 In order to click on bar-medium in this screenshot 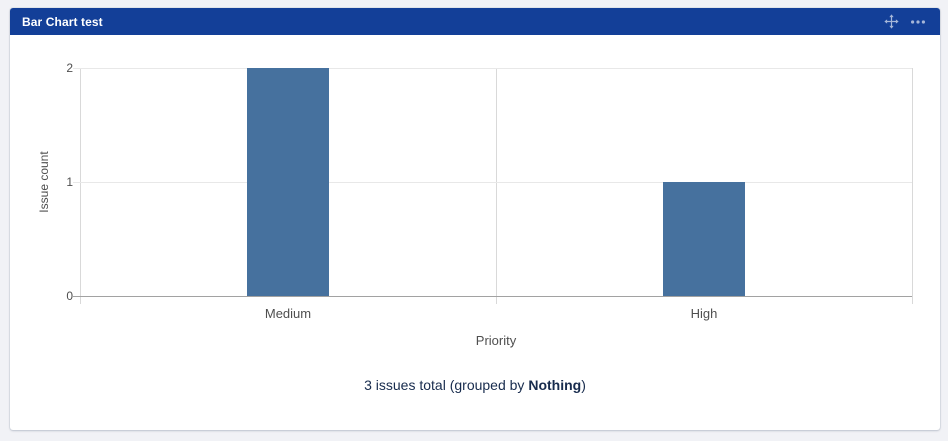, I will do `click(288, 182)`.